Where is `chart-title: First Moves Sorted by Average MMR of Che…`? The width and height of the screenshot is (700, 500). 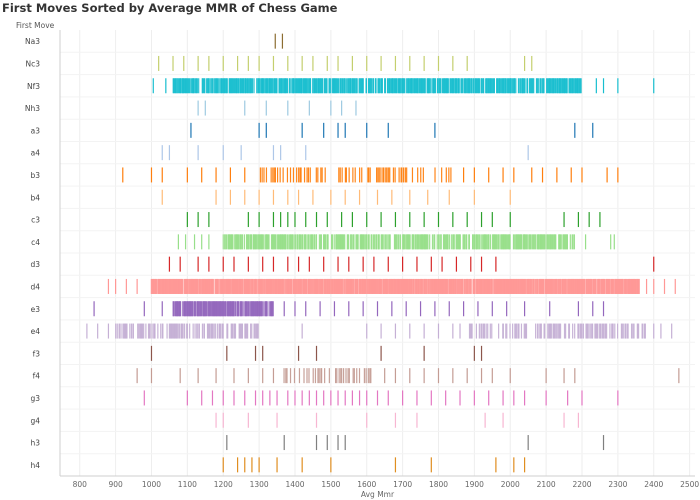
chart-title: First Moves Sorted by Average MMR of Che… is located at coordinates (170, 8).